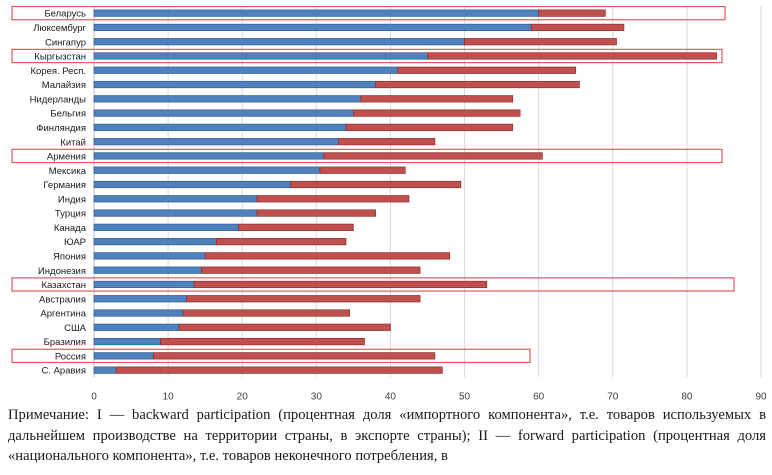 Image resolution: width=772 pixels, height=475 pixels. What do you see at coordinates (68, 171) in the screenshot?
I see `category-label: Мексика` at bounding box center [68, 171].